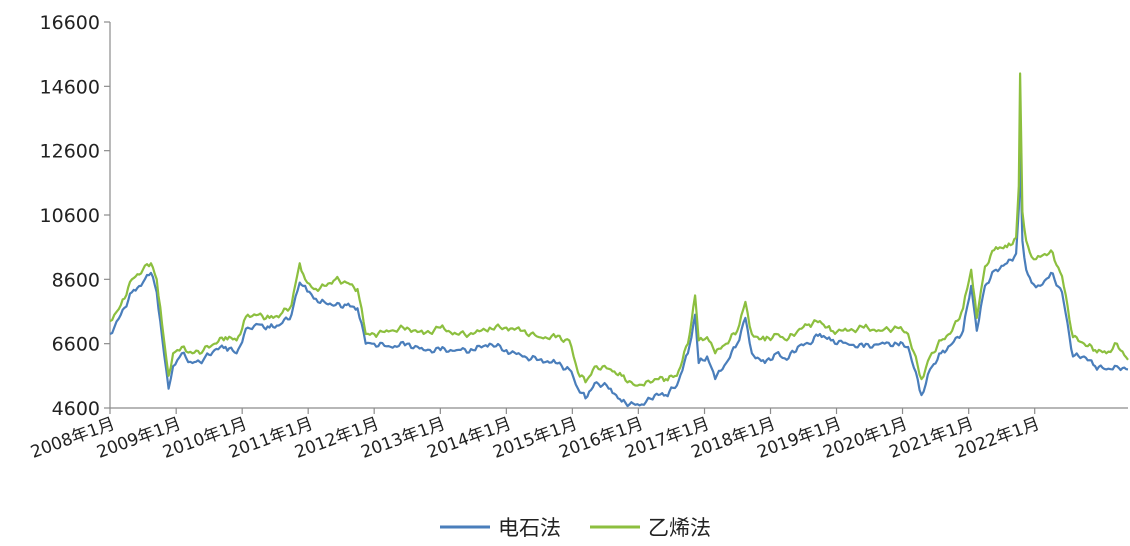  Describe the element at coordinates (679, 528) in the screenshot. I see `legend-label-1: 乙烯法` at that location.